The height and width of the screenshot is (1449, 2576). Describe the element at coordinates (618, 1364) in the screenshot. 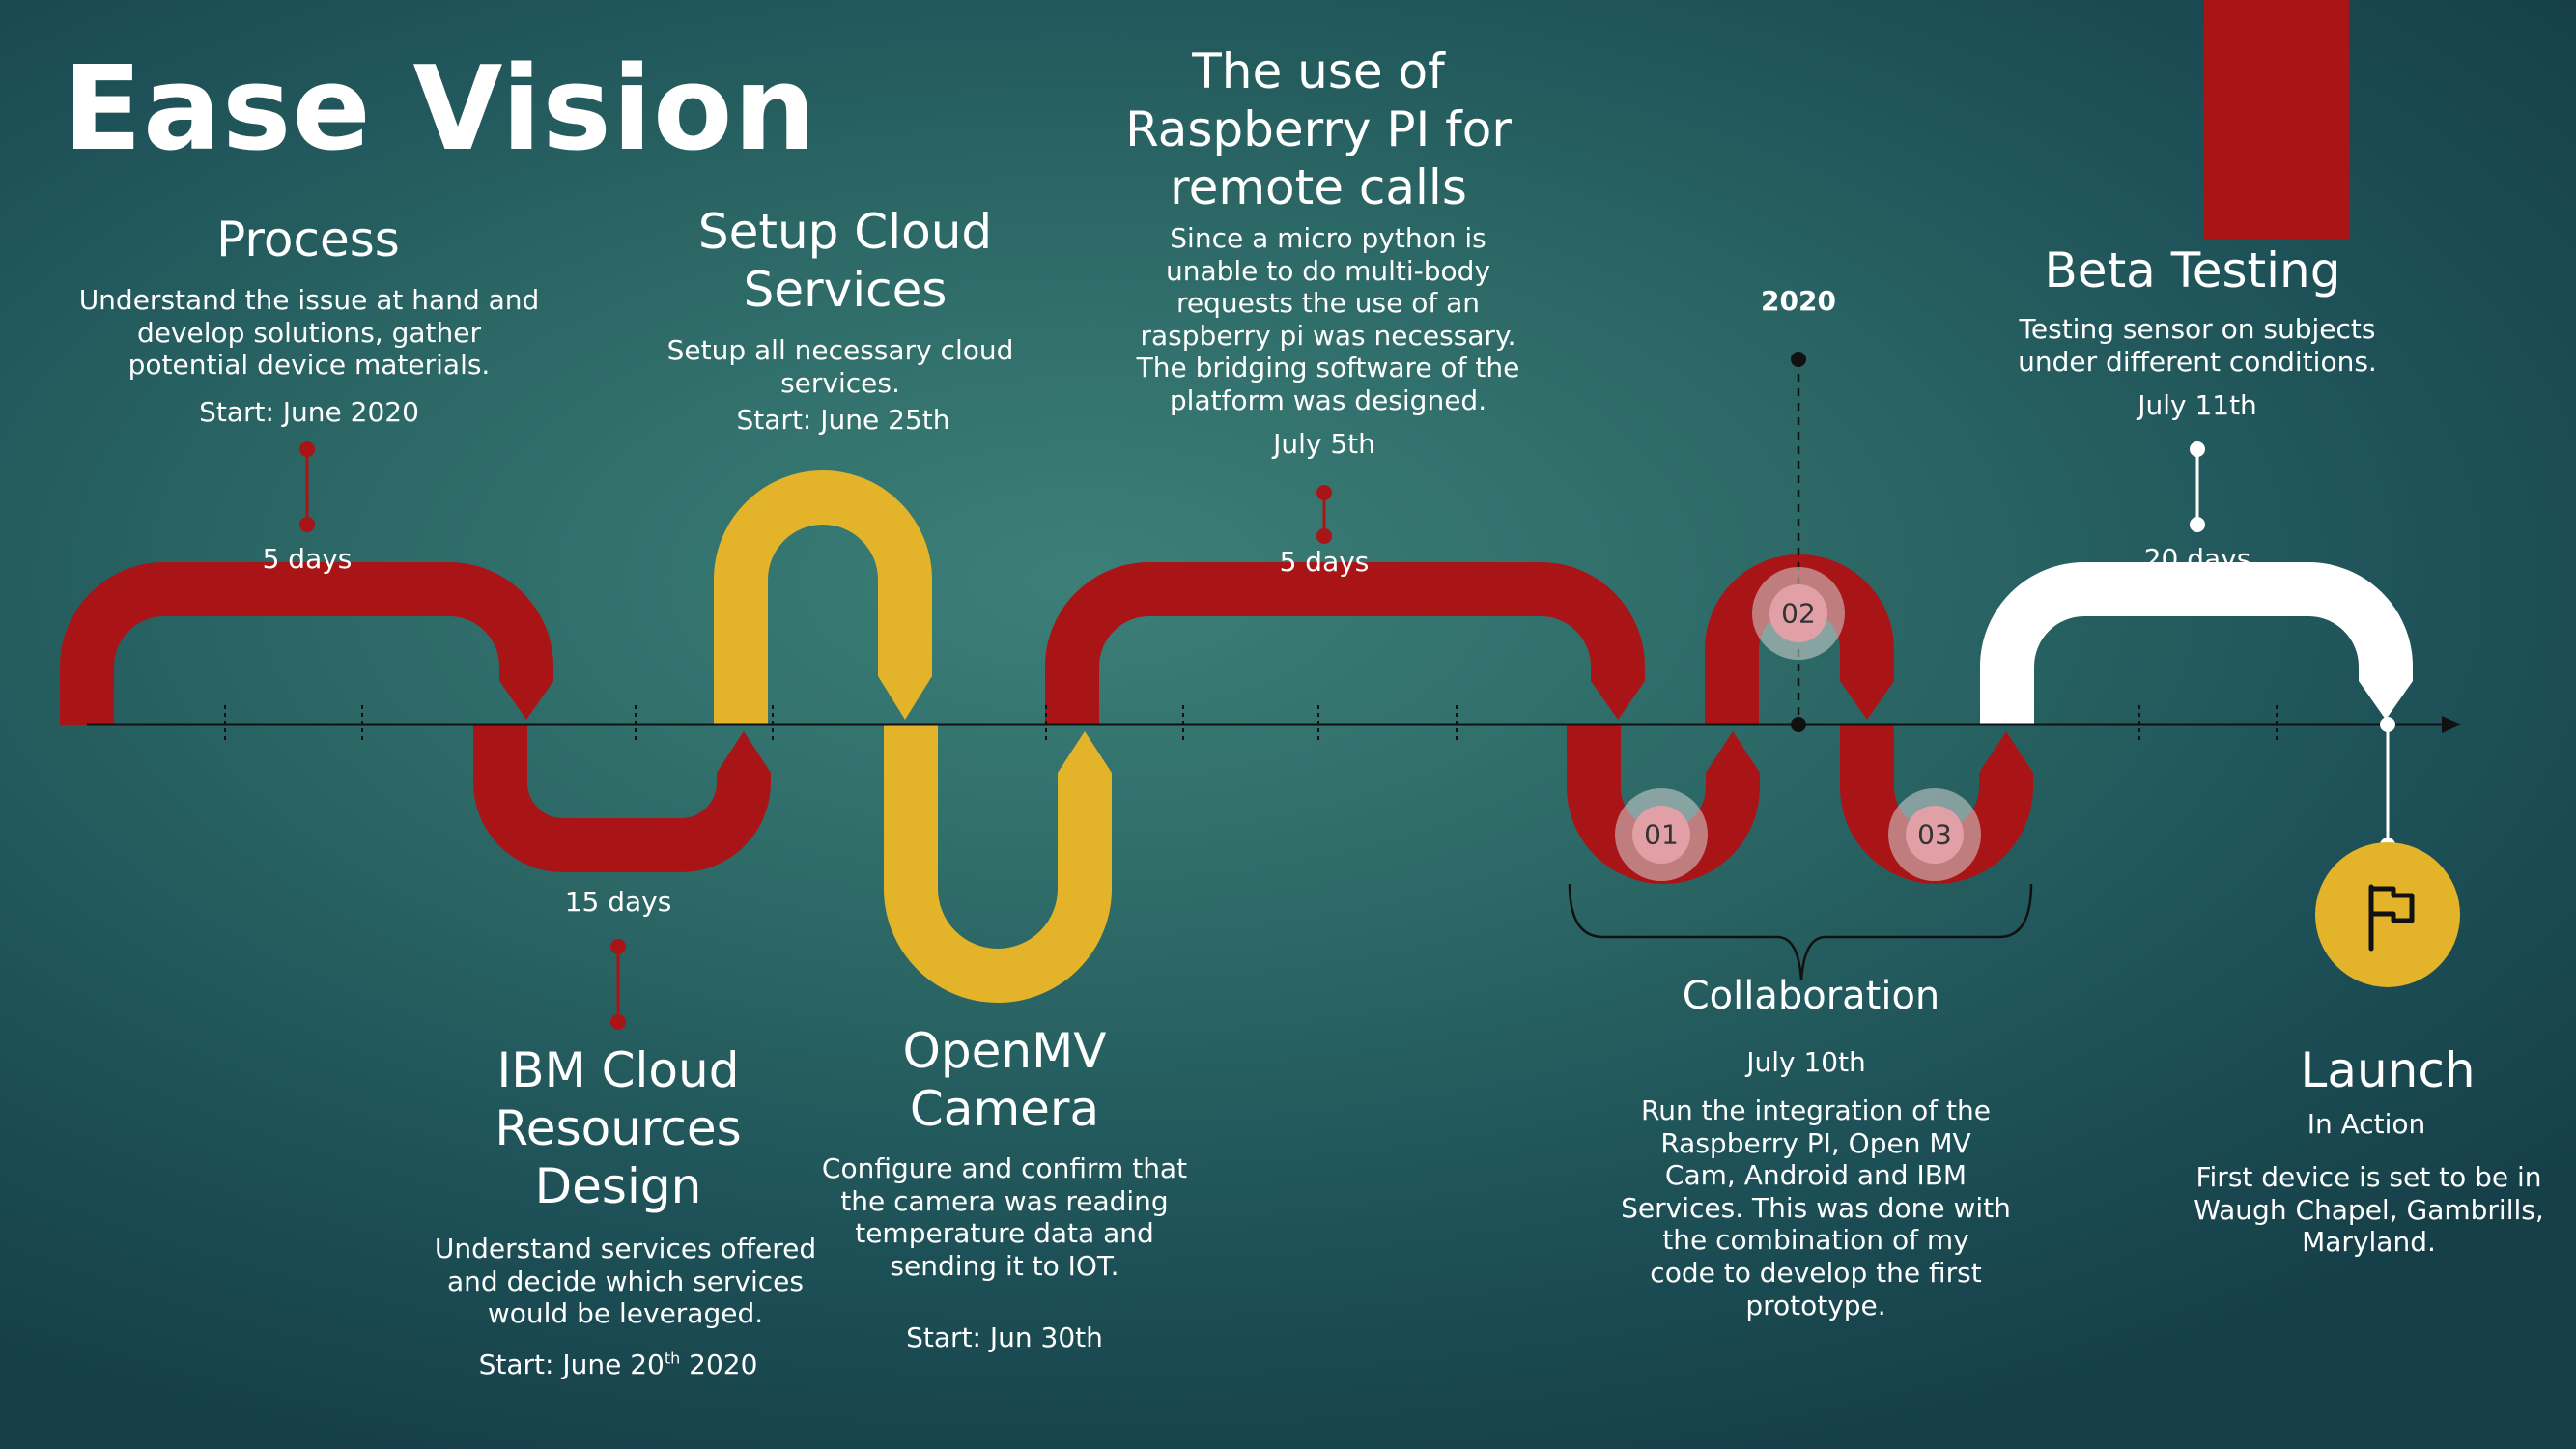

I see `ibm-cloud-date: Start: June 20th 2020` at that location.